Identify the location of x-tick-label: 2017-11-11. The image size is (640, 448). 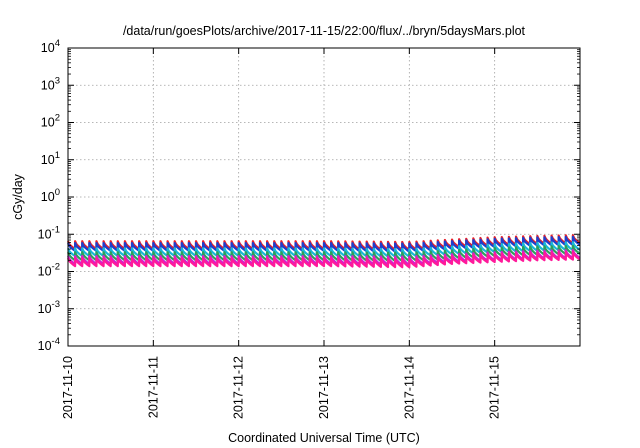
(153, 387).